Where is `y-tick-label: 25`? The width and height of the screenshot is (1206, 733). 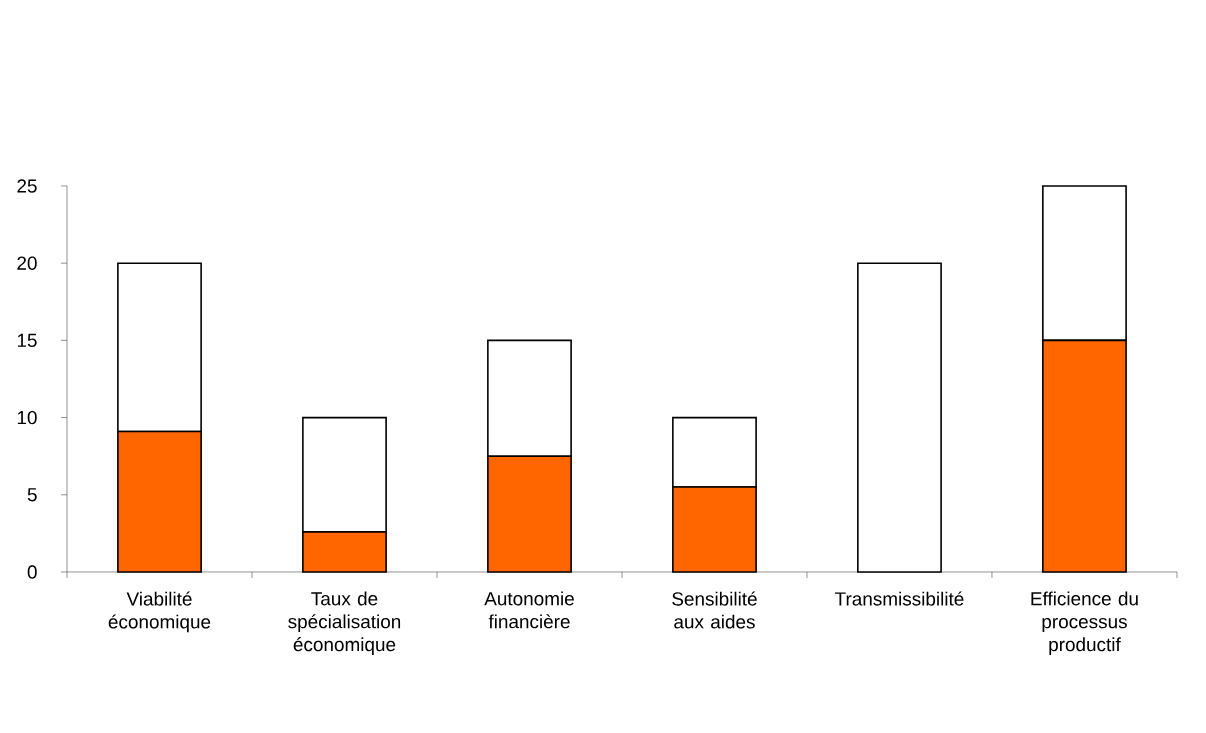
y-tick-label: 25 is located at coordinates (27, 186).